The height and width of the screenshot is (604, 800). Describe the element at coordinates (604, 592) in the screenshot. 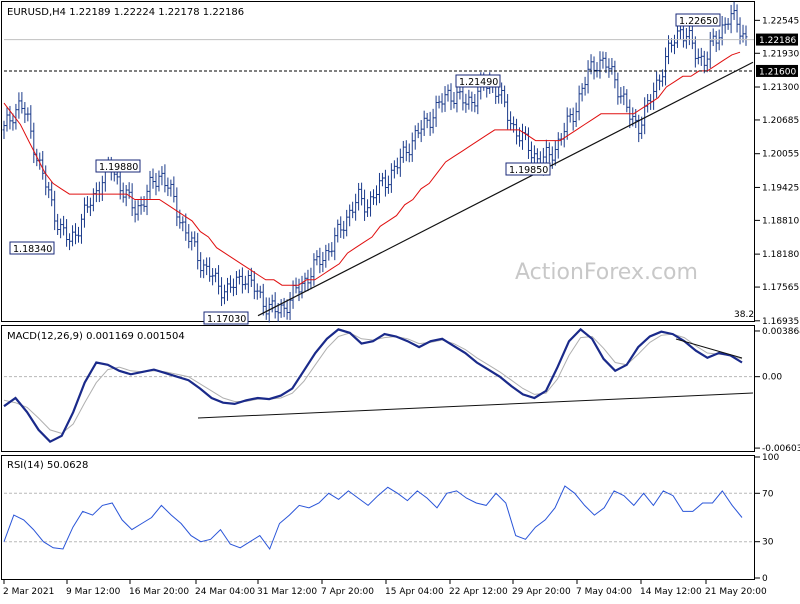

I see `time-tick-label: 7 May 04:00` at that location.